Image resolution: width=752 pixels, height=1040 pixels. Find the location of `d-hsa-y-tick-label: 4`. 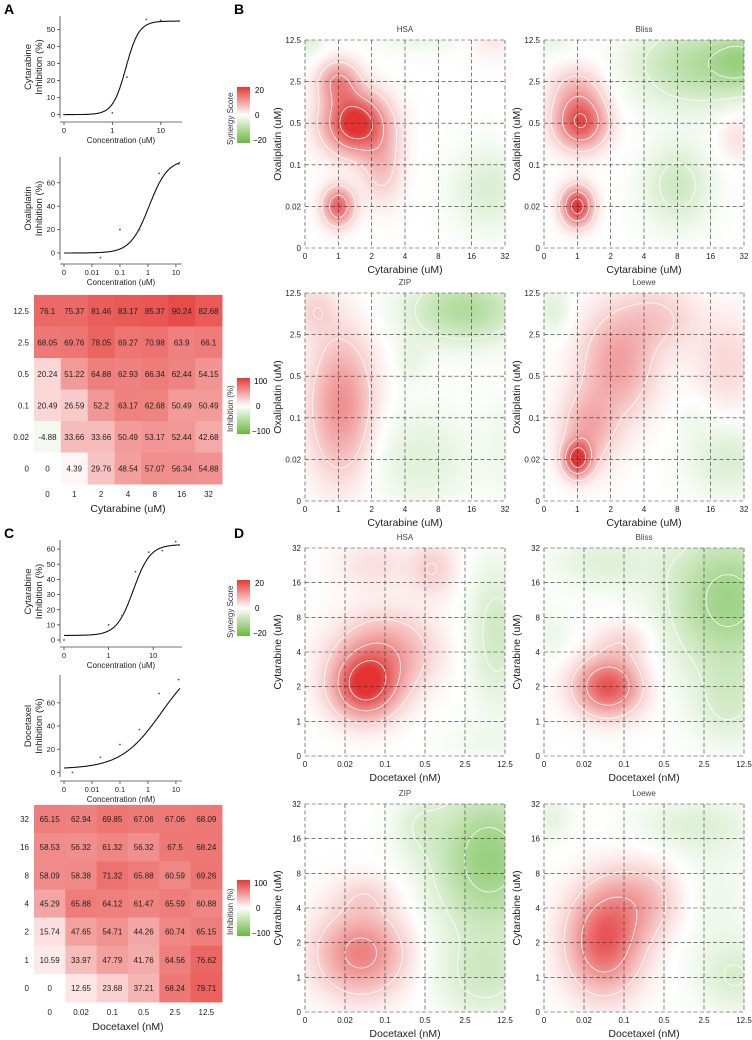

d-hsa-y-tick-label: 4 is located at coordinates (299, 652).